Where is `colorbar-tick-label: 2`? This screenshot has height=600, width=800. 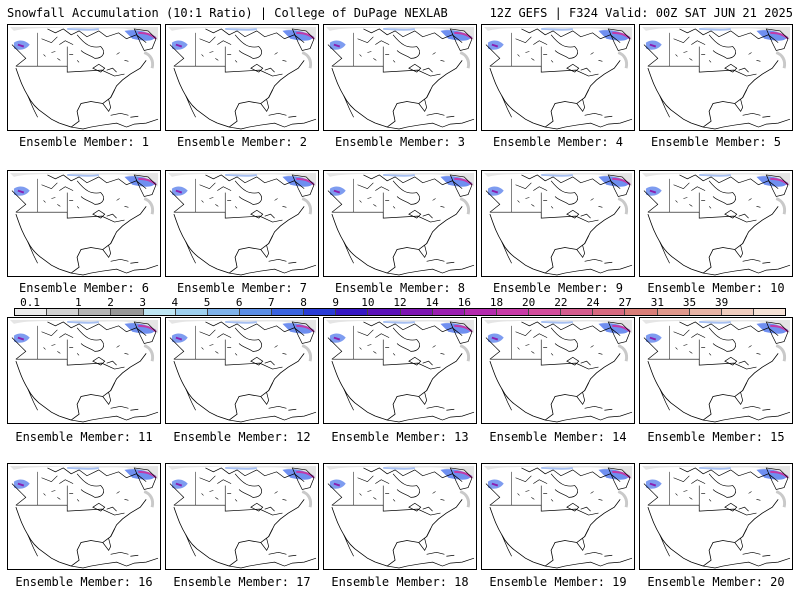
colorbar-tick-label: 2 is located at coordinates (110, 302).